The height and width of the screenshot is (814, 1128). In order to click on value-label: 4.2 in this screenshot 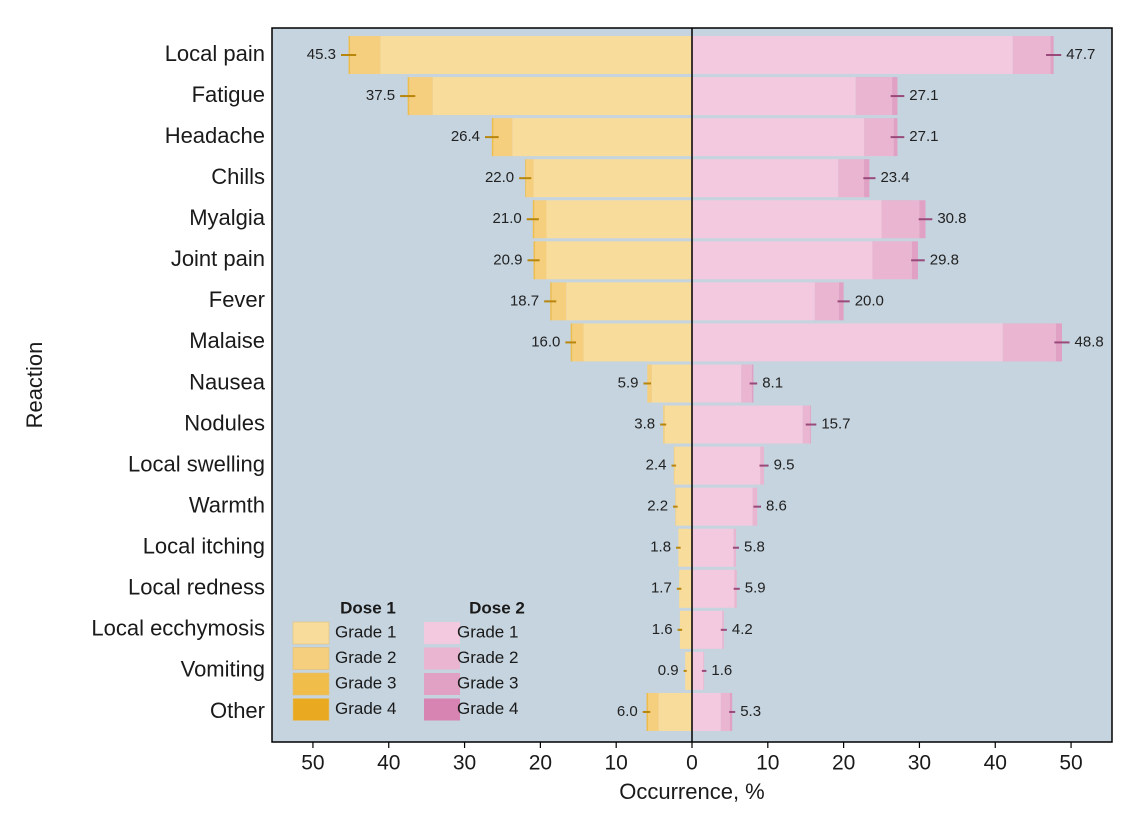, I will do `click(742, 629)`.